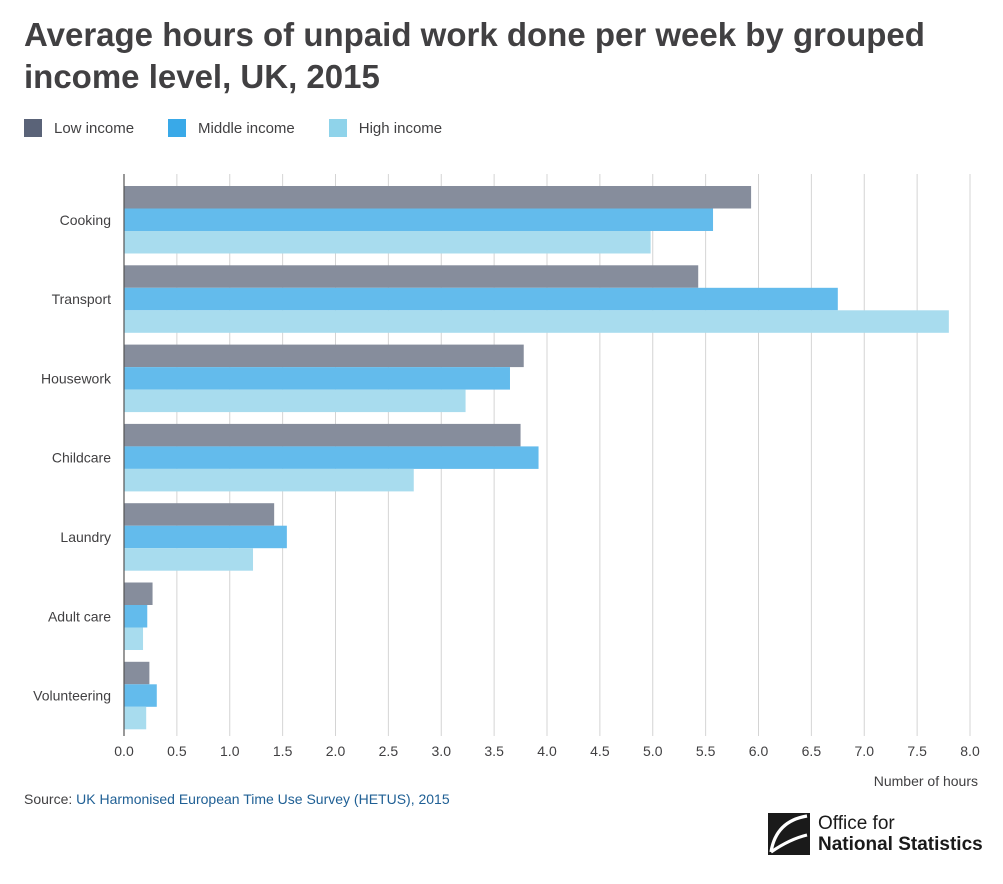  Describe the element at coordinates (536, 321) in the screenshot. I see `bar-transport-high-income` at that location.